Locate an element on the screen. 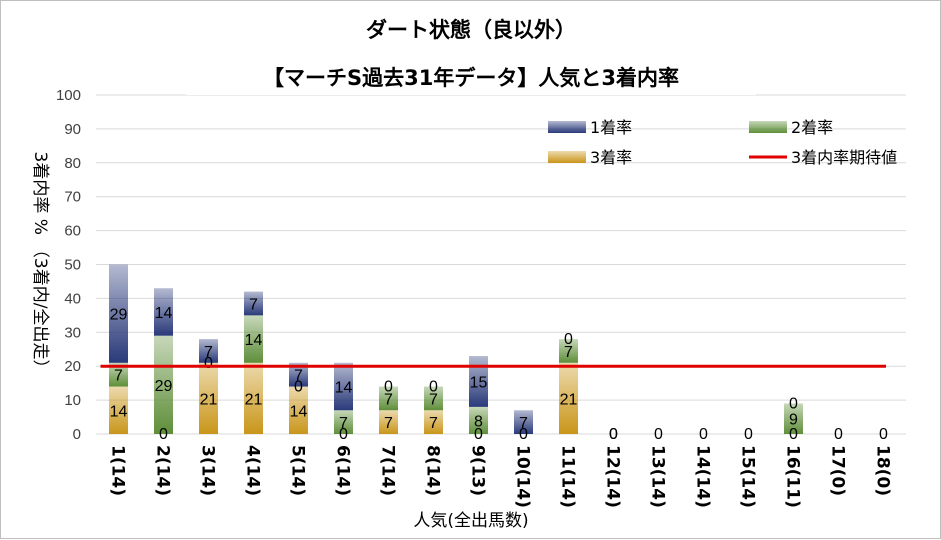  x-tick-label: 8(14) is located at coordinates (433, 470).